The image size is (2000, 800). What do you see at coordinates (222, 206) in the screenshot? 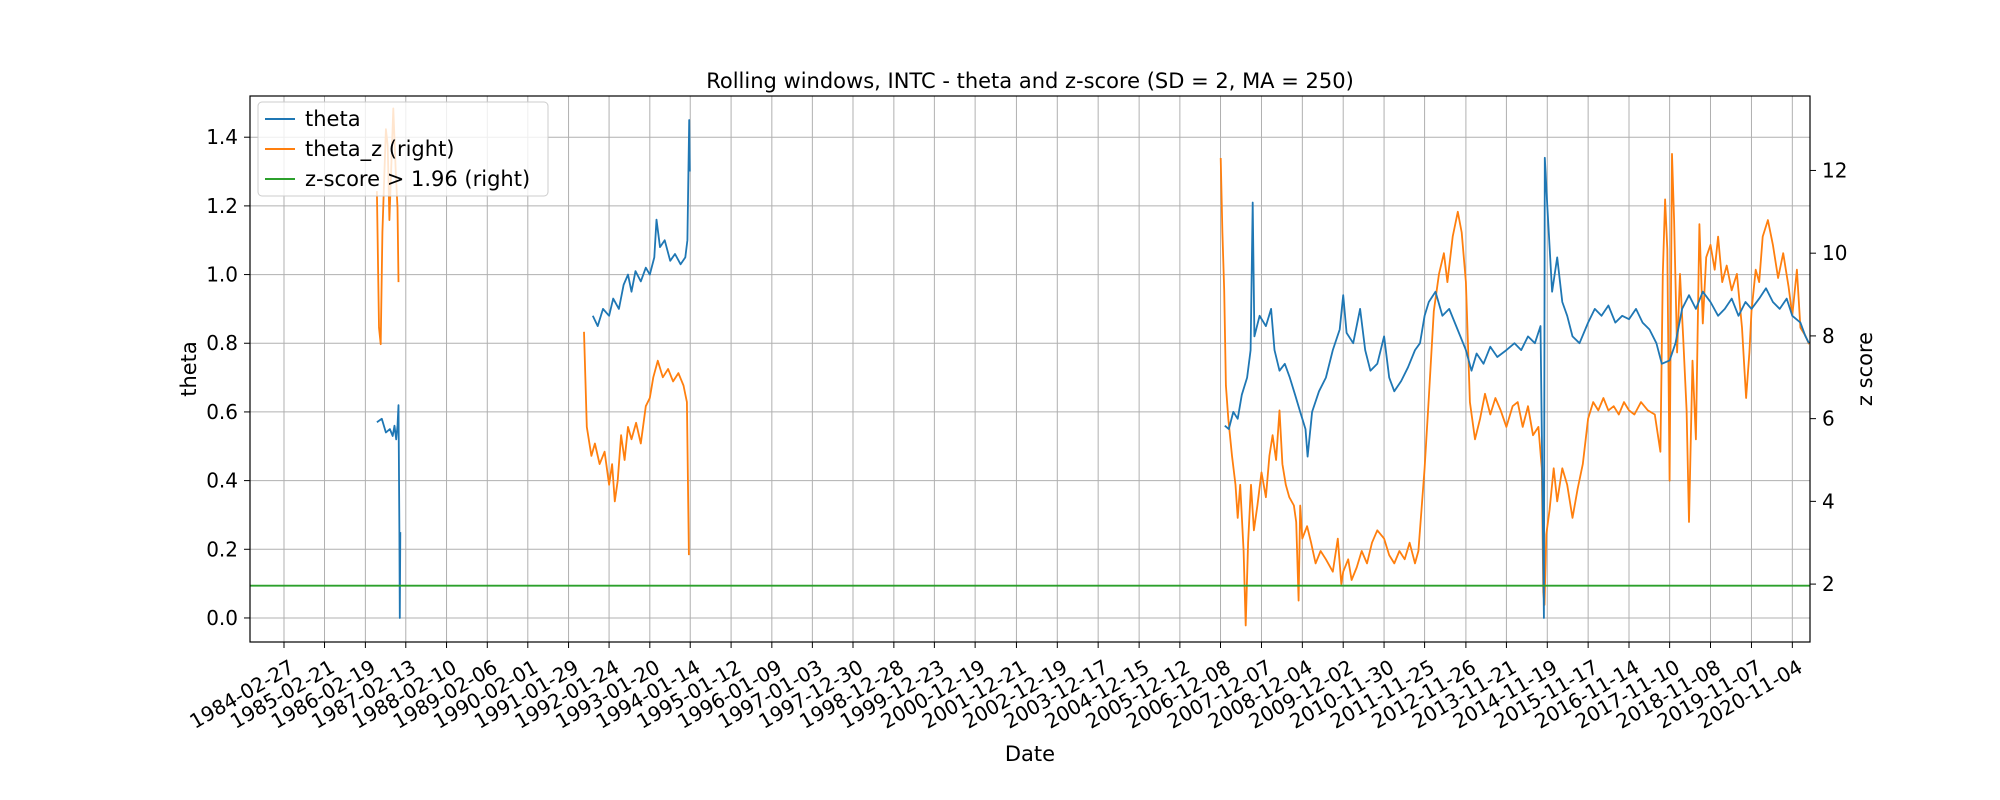
I see `y-tick-label: 1.2` at bounding box center [222, 206].